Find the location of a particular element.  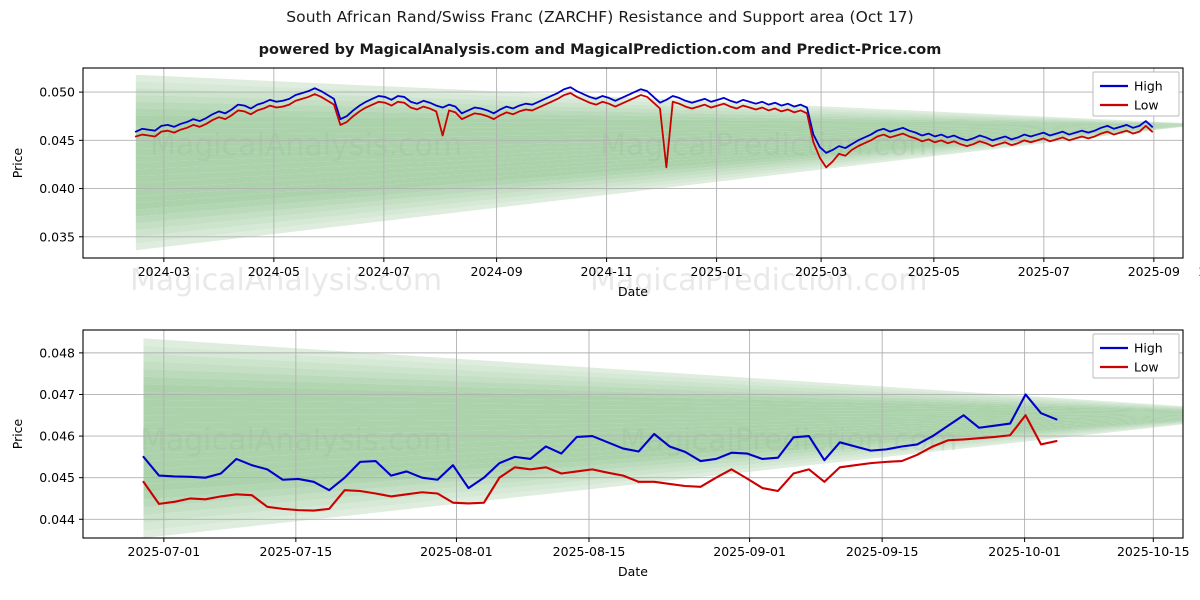

y-tick-label: 0.048 is located at coordinates (57, 352).